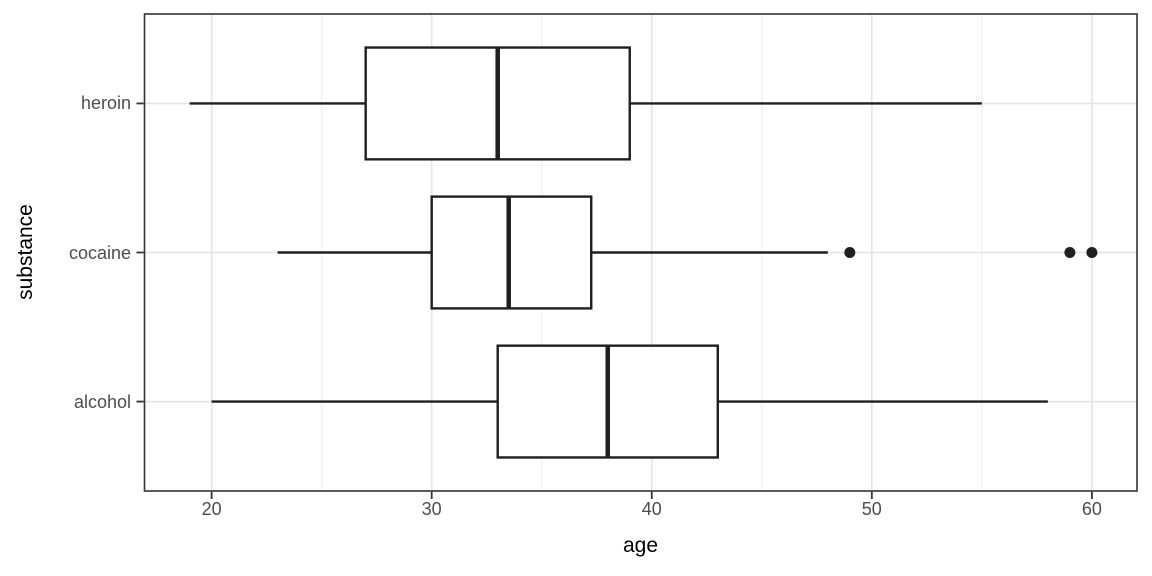 The width and height of the screenshot is (1152, 576). I want to click on x-tick-label-30: 30, so click(431, 509).